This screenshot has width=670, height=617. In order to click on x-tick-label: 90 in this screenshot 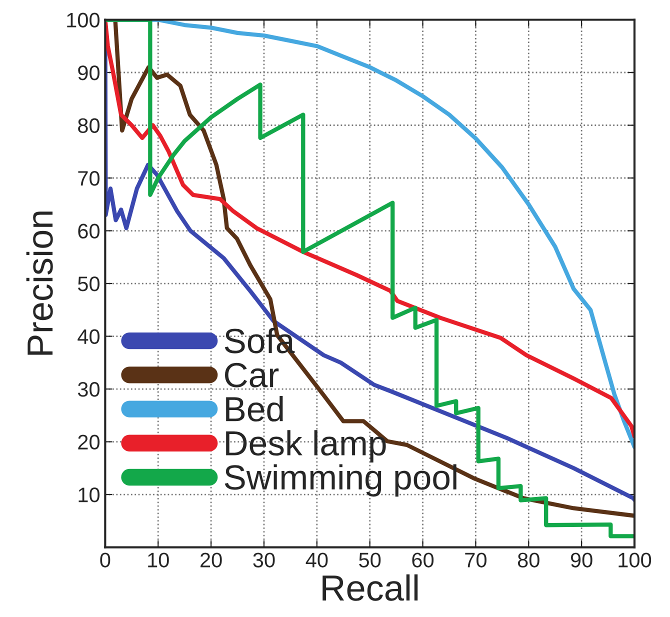, I will do `click(581, 560)`.